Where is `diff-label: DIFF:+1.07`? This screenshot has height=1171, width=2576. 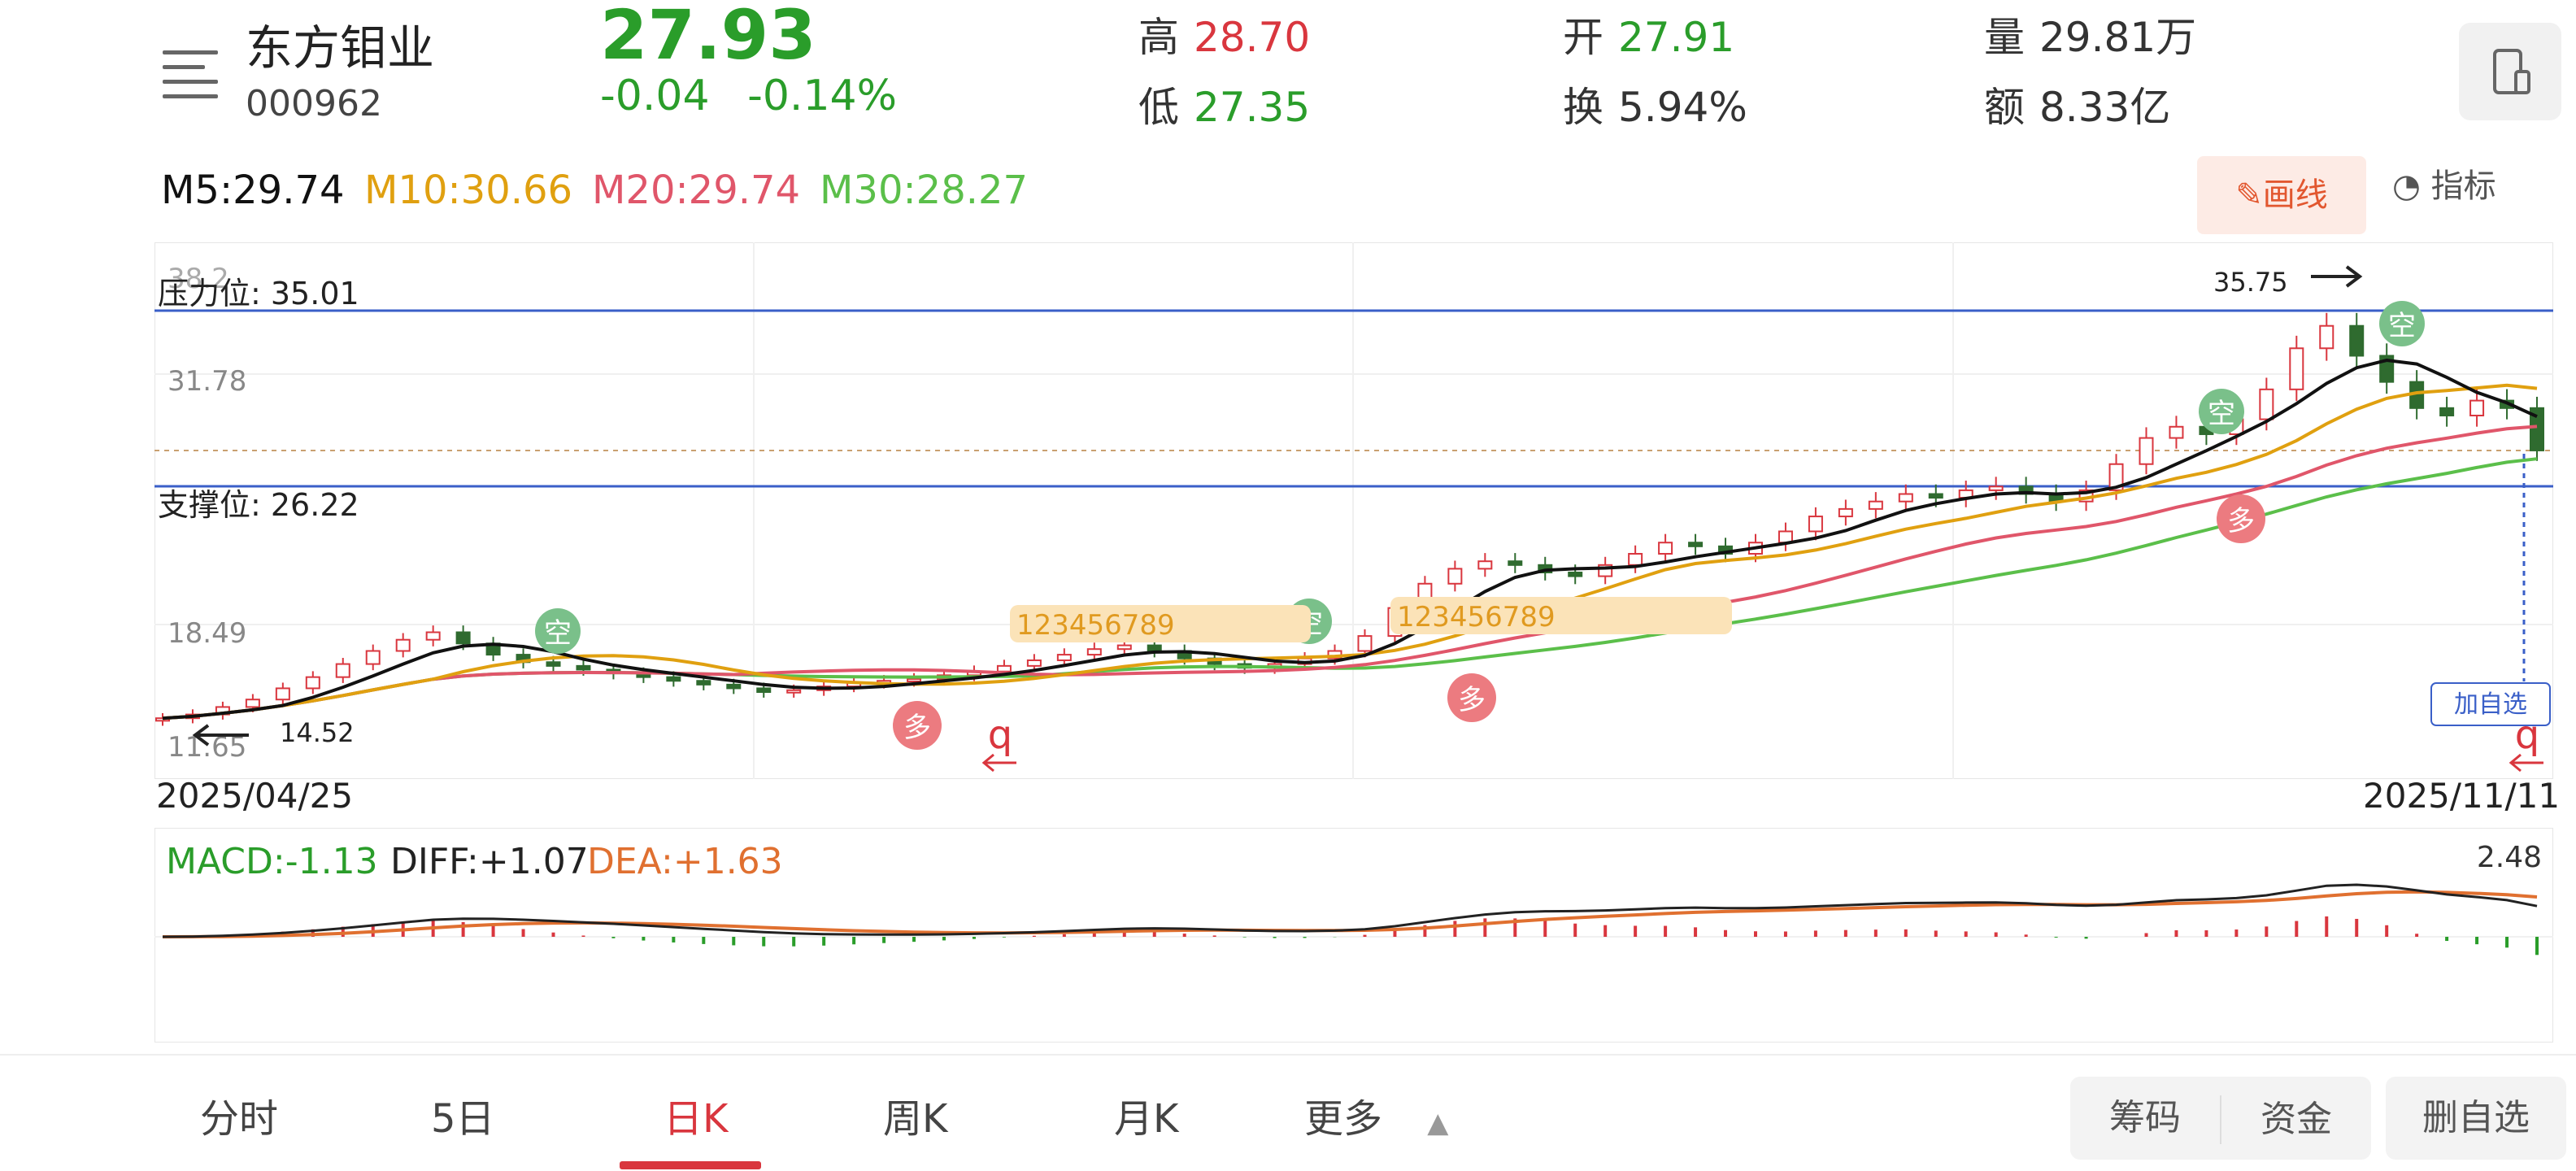
diff-label: DIFF:+1.07 is located at coordinates (490, 861).